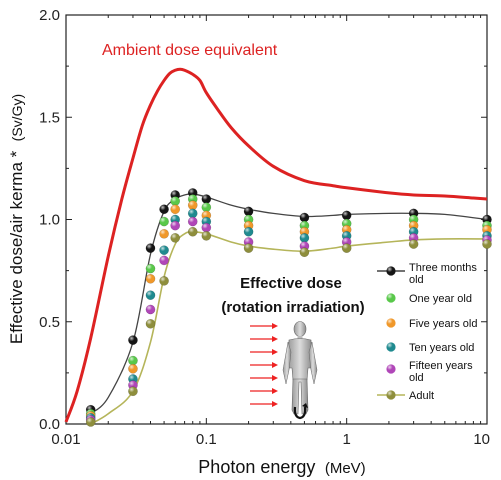  I want to click on irradiation-arrows, so click(264, 365).